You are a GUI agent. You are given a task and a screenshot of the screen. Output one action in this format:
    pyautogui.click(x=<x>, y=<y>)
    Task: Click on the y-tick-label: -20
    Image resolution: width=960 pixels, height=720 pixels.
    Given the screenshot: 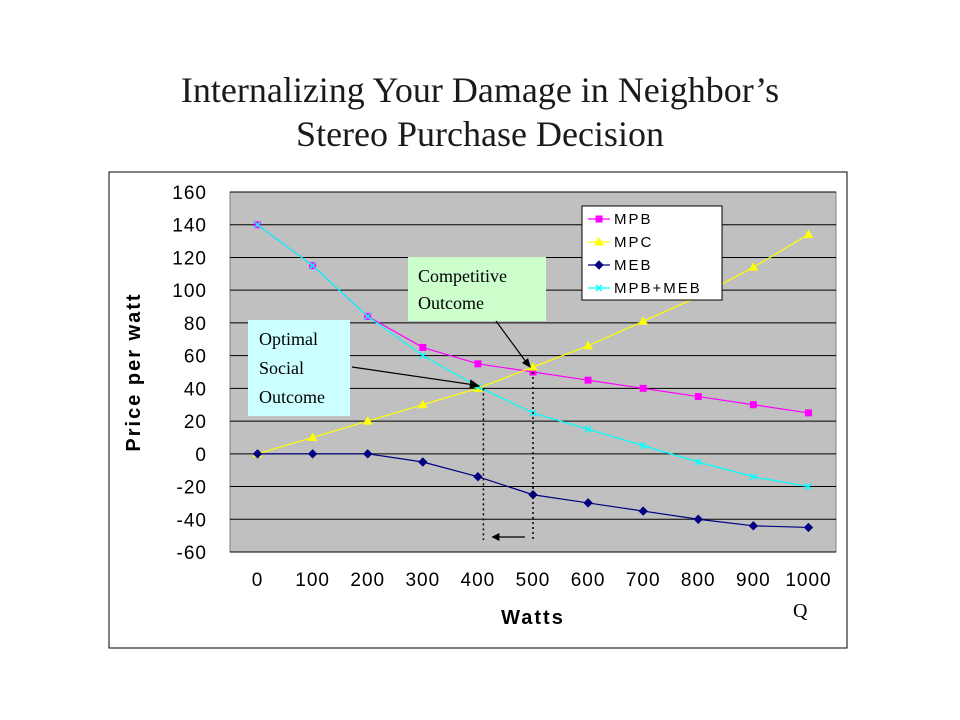 What is the action you would take?
    pyautogui.click(x=192, y=488)
    